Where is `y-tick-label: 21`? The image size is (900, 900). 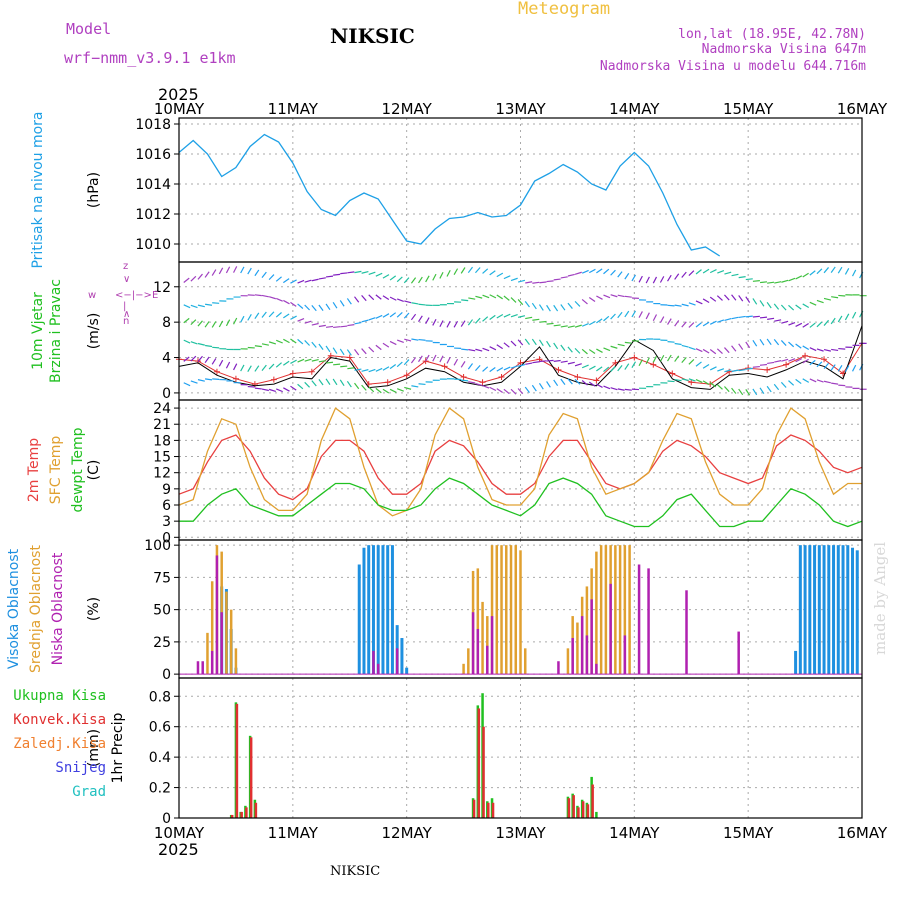 y-tick-label: 21 is located at coordinates (162, 425).